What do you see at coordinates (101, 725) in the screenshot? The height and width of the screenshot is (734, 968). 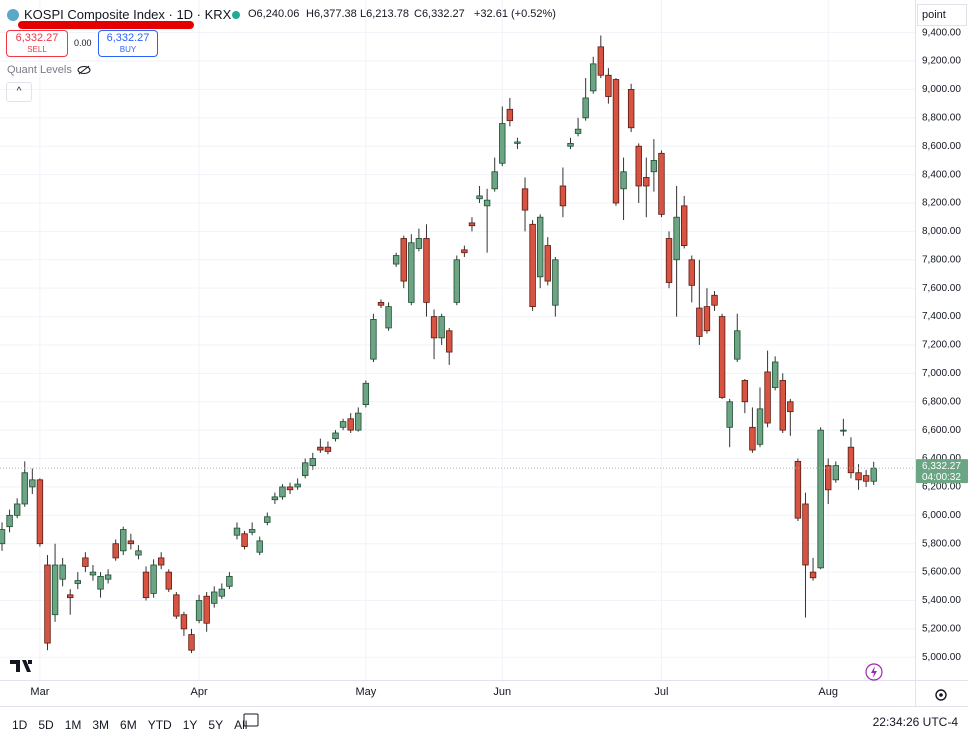 I see `range-button: 3M` at bounding box center [101, 725].